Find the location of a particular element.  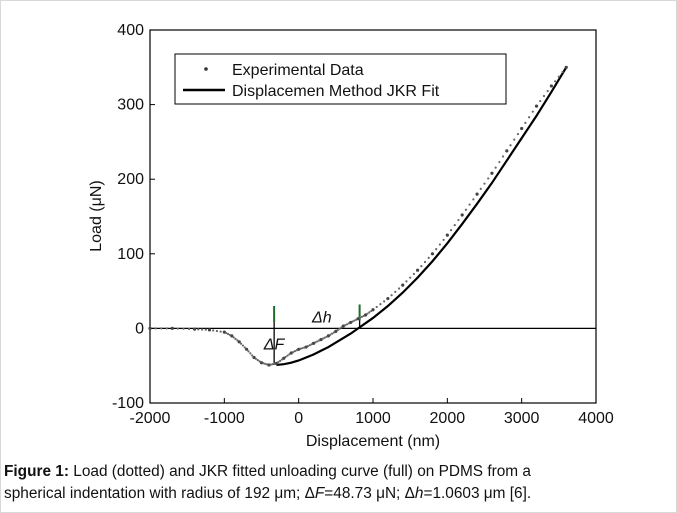

y-tick-label: 400 is located at coordinates (130, 30).